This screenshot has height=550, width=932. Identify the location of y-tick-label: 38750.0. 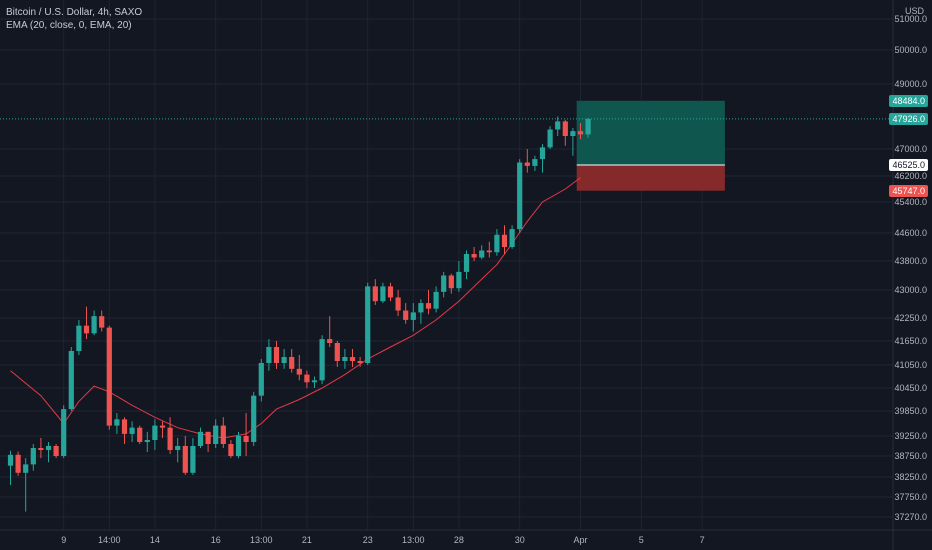
(910, 456).